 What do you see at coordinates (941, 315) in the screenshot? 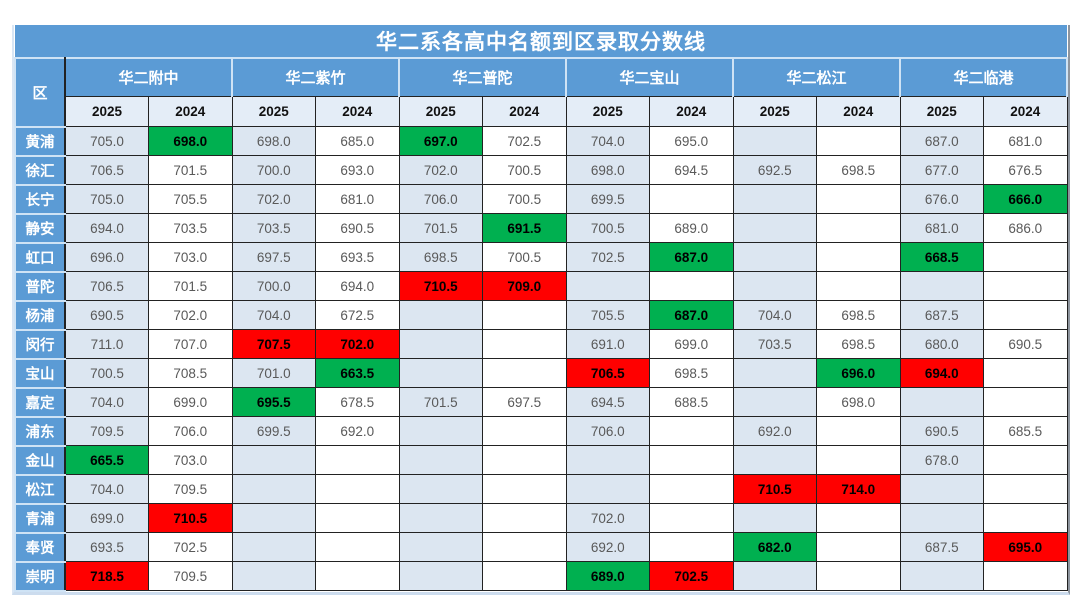
I see `score-cell: 687.5` at bounding box center [941, 315].